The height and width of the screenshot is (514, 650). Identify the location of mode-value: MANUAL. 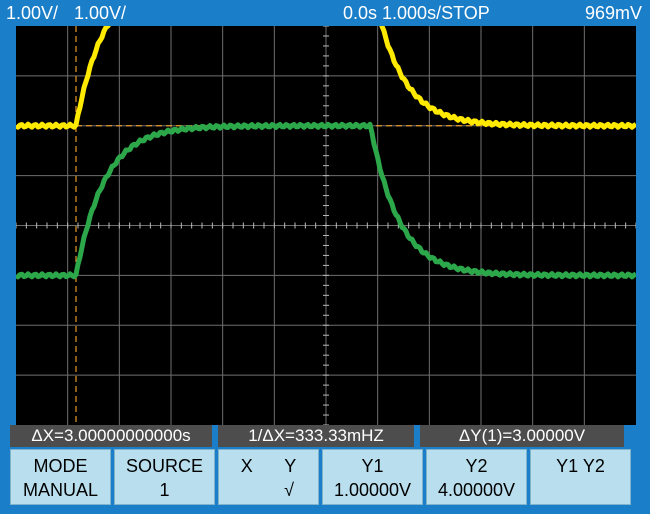
(60, 490).